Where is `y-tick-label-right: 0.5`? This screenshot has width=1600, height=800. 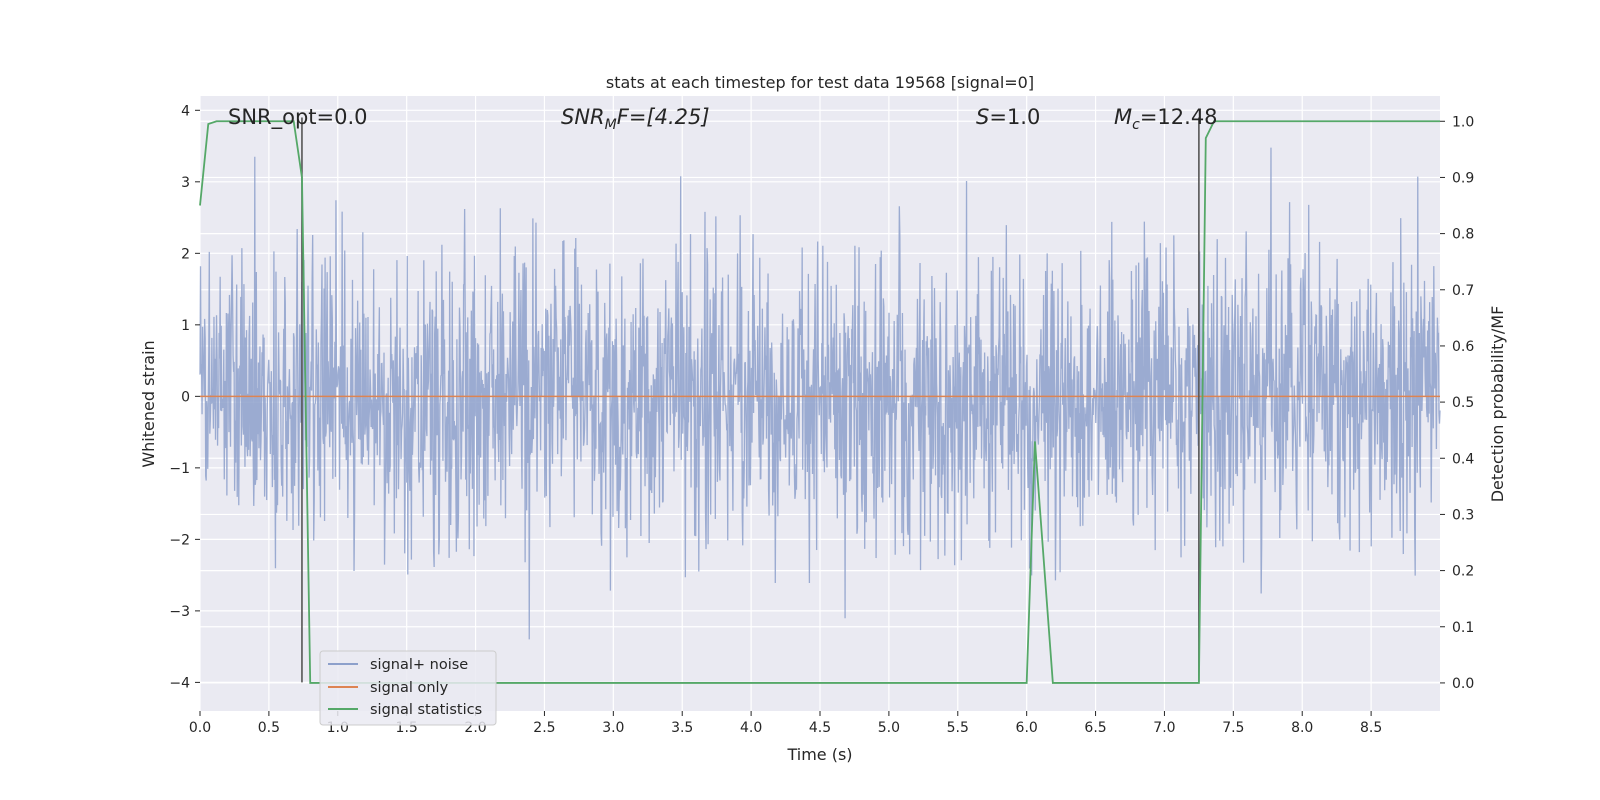 y-tick-label-right: 0.5 is located at coordinates (1463, 403).